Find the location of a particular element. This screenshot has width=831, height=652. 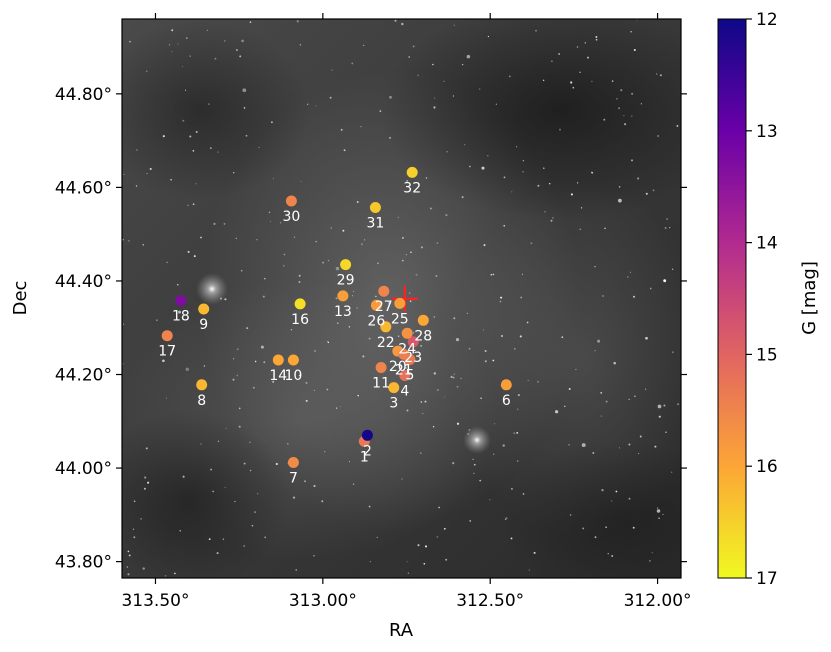

source-label: 20 is located at coordinates (398, 367).